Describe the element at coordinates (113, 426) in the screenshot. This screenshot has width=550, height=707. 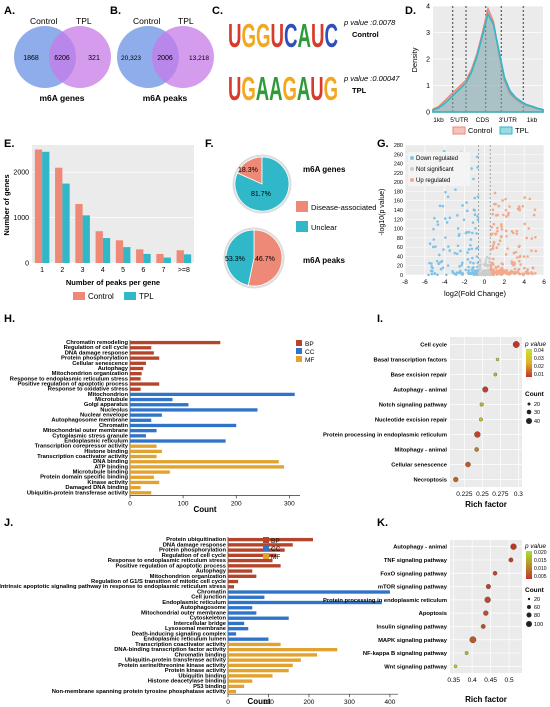
I see `go-genes-category-label: Chromatin` at that location.